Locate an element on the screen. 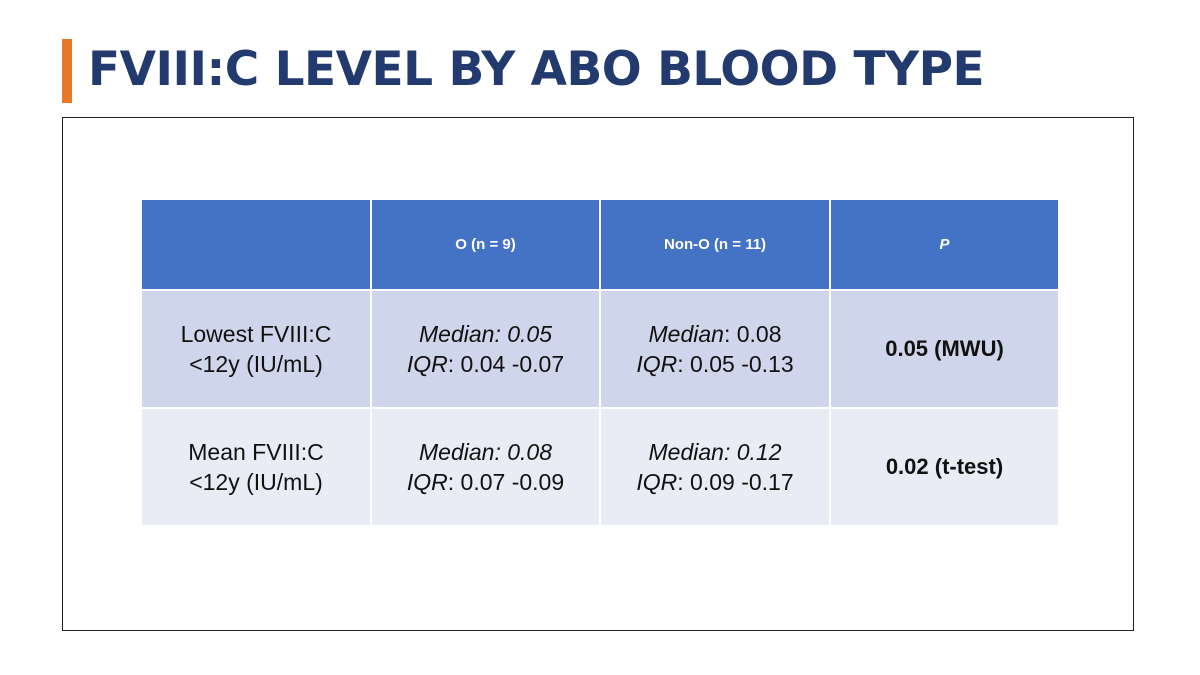 This screenshot has width=1200, height=675. iqr-line: IQR: 0.05 -0.13 is located at coordinates (715, 364).